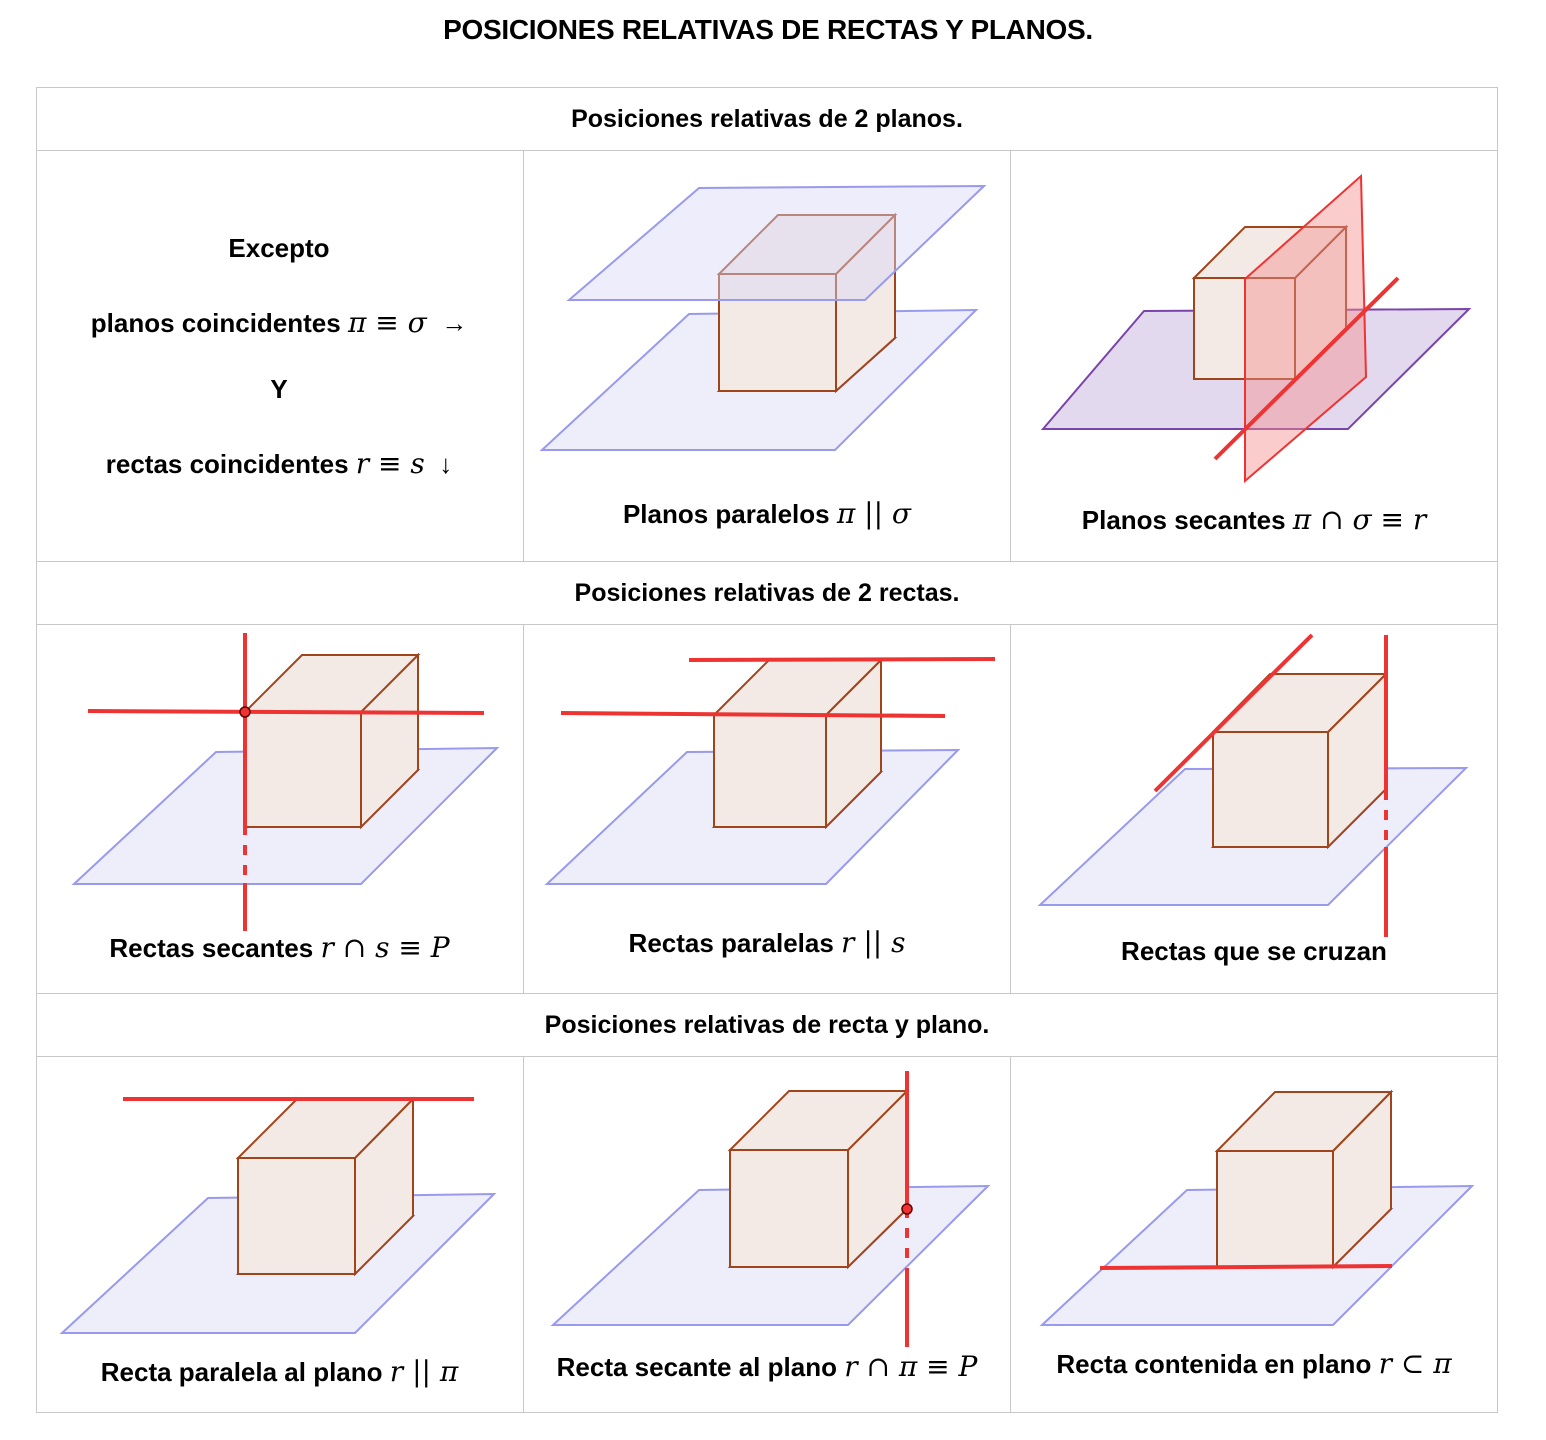 Image resolution: width=1546 pixels, height=1440 pixels. What do you see at coordinates (241, 1372) in the screenshot?
I see `caption-label: Recta paralela al plano` at bounding box center [241, 1372].